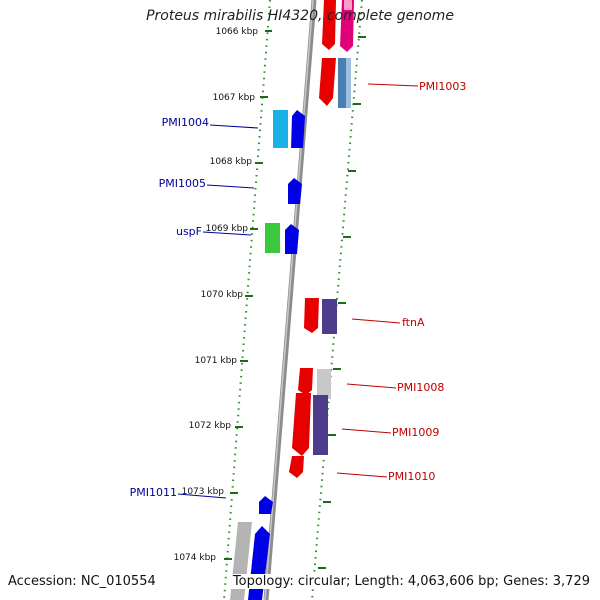 The image size is (600, 600). Describe the element at coordinates (298, 129) in the screenshot. I see `gene-arrow-pmi1004-blue` at that location.